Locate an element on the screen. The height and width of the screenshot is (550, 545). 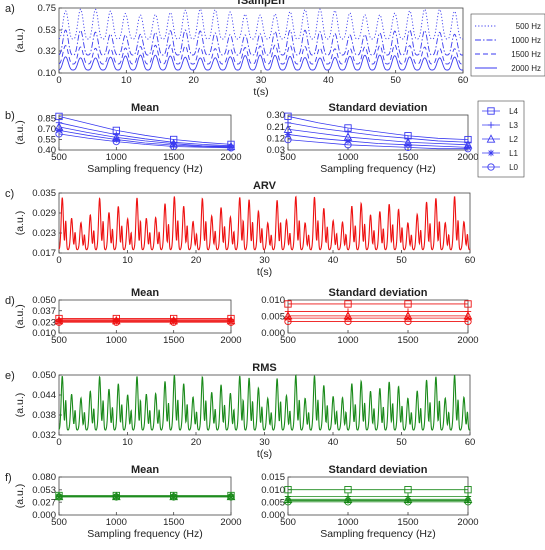
x-tick-label: 50 is located at coordinates (401, 260).